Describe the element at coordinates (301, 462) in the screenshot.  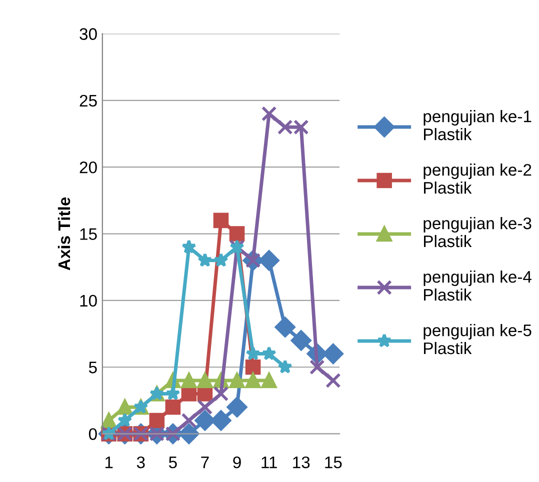
I see `x-tick-label: 13` at that location.